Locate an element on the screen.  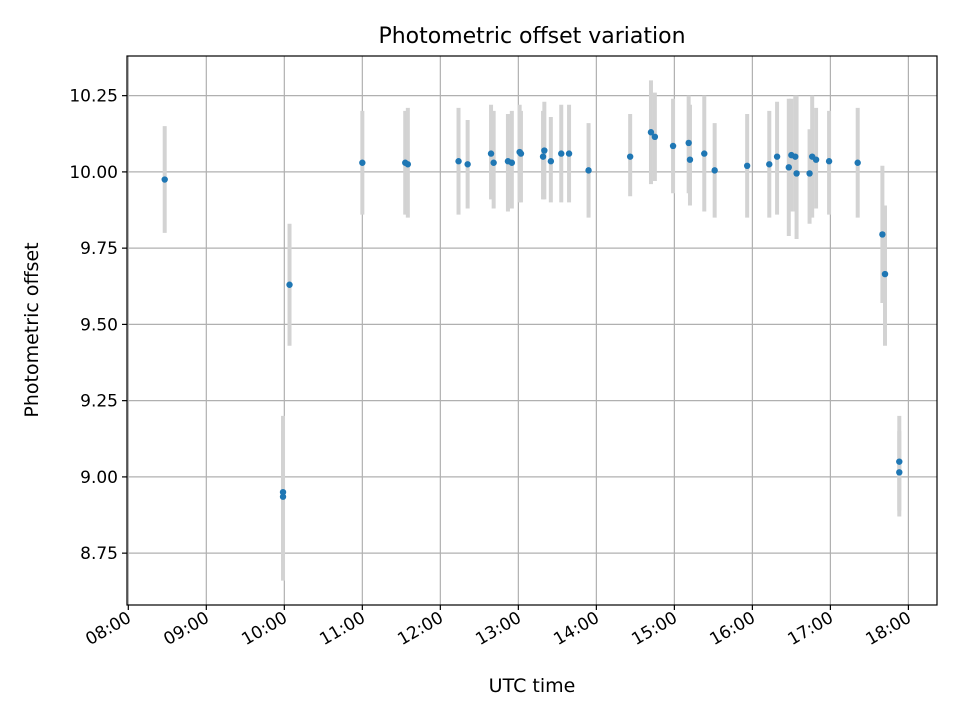
x-tick-label: 09:00 is located at coordinates (186, 629).